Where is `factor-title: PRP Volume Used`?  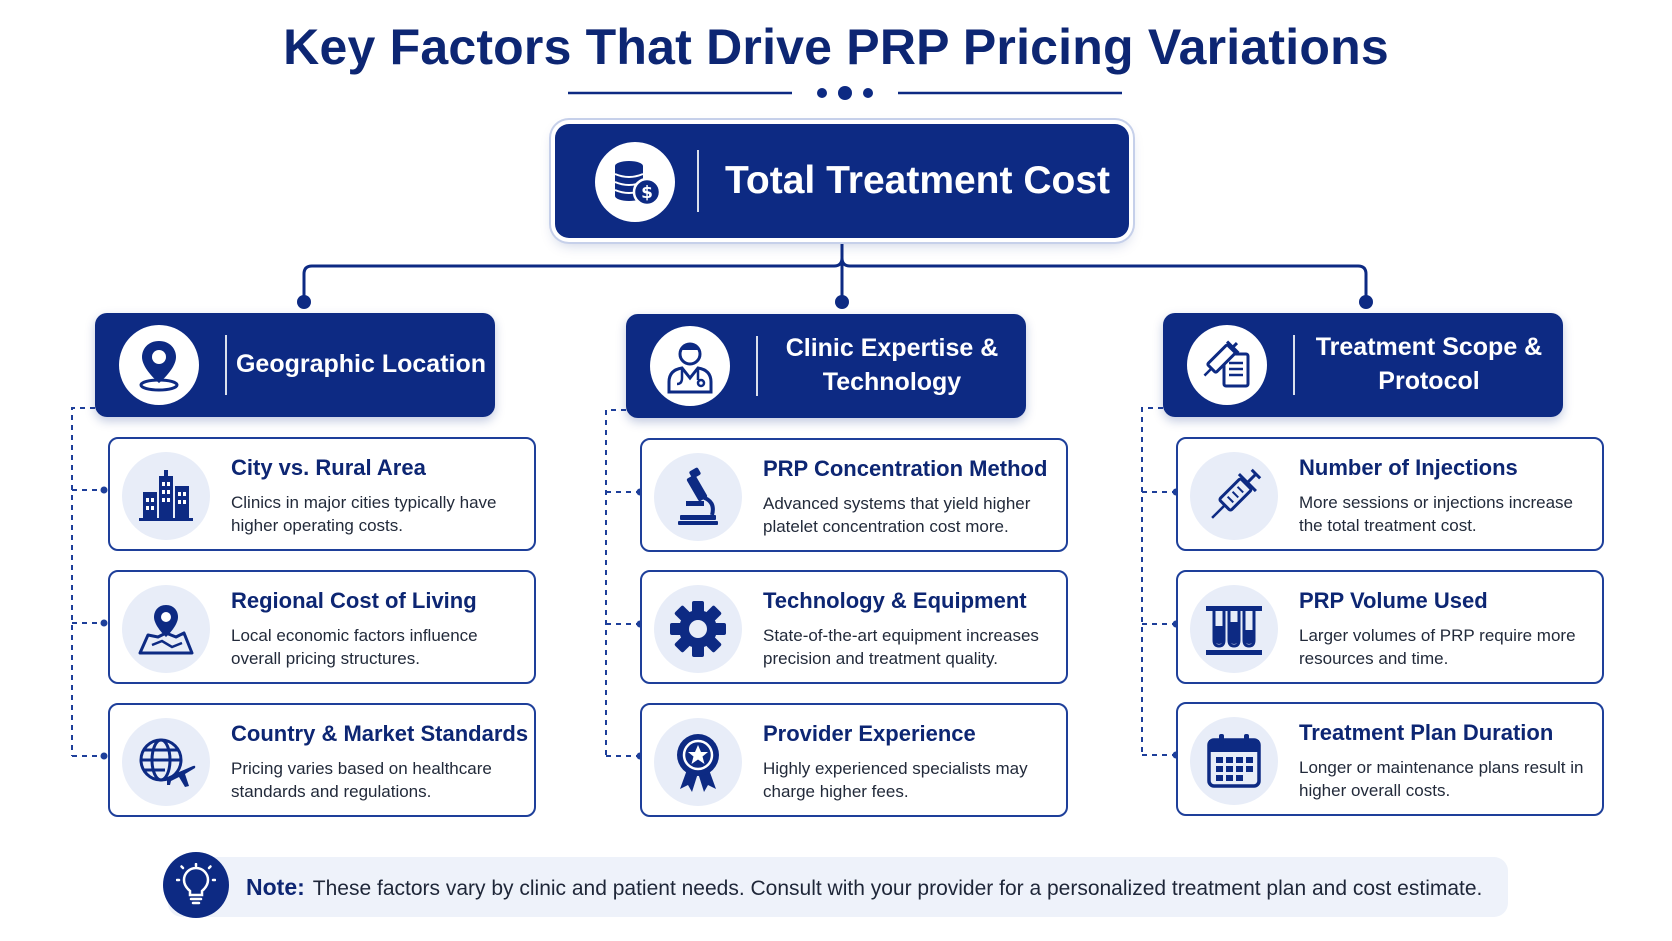
factor-title: PRP Volume Used is located at coordinates (1393, 600).